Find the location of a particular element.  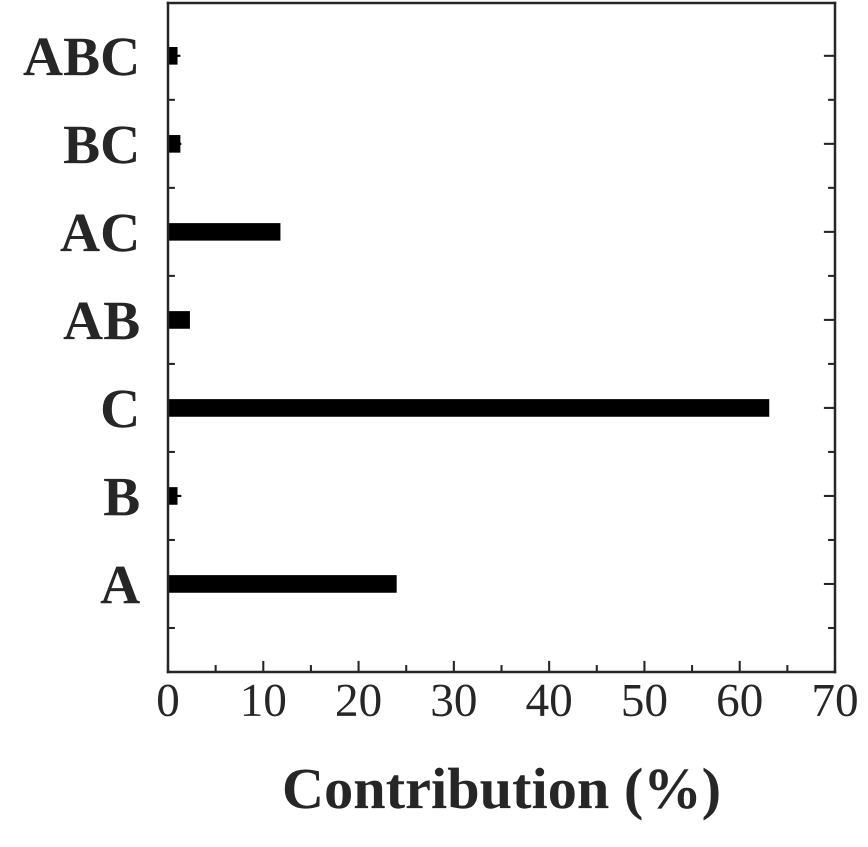

x-tick-label: 20 is located at coordinates (358, 700).